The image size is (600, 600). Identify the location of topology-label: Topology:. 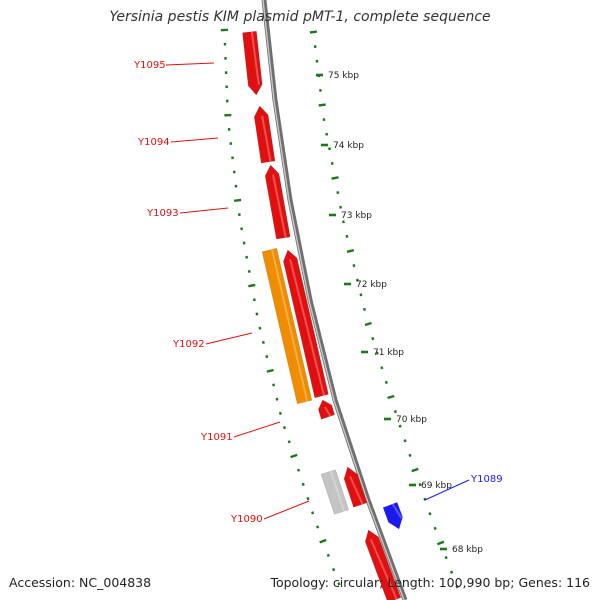
(299, 582).